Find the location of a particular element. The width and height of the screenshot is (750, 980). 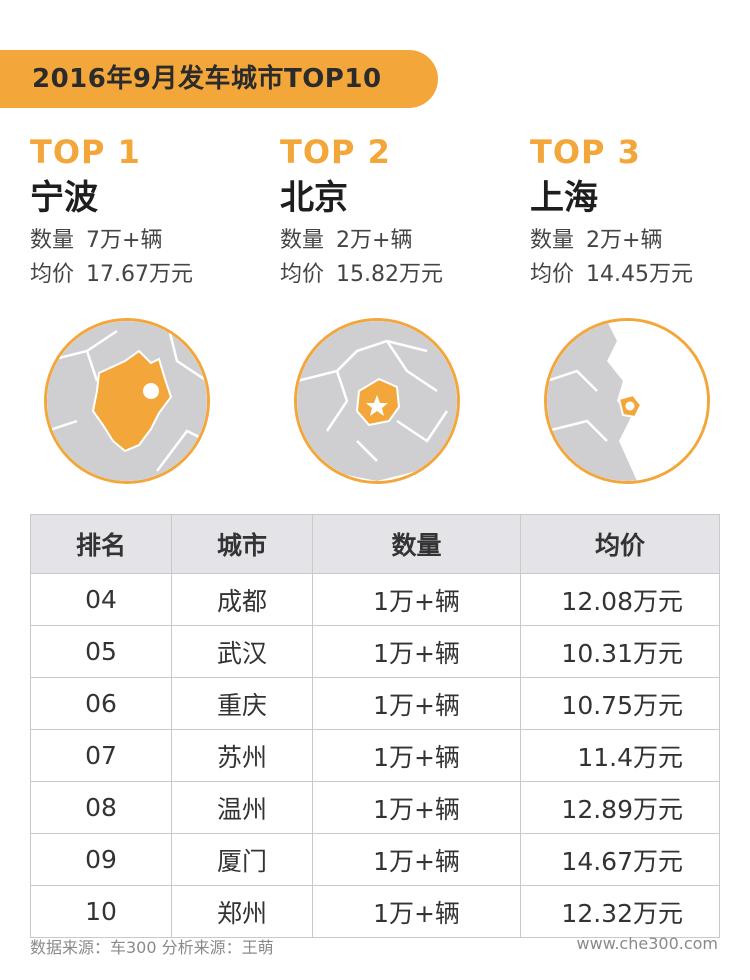

map-shanghai is located at coordinates (627, 401).